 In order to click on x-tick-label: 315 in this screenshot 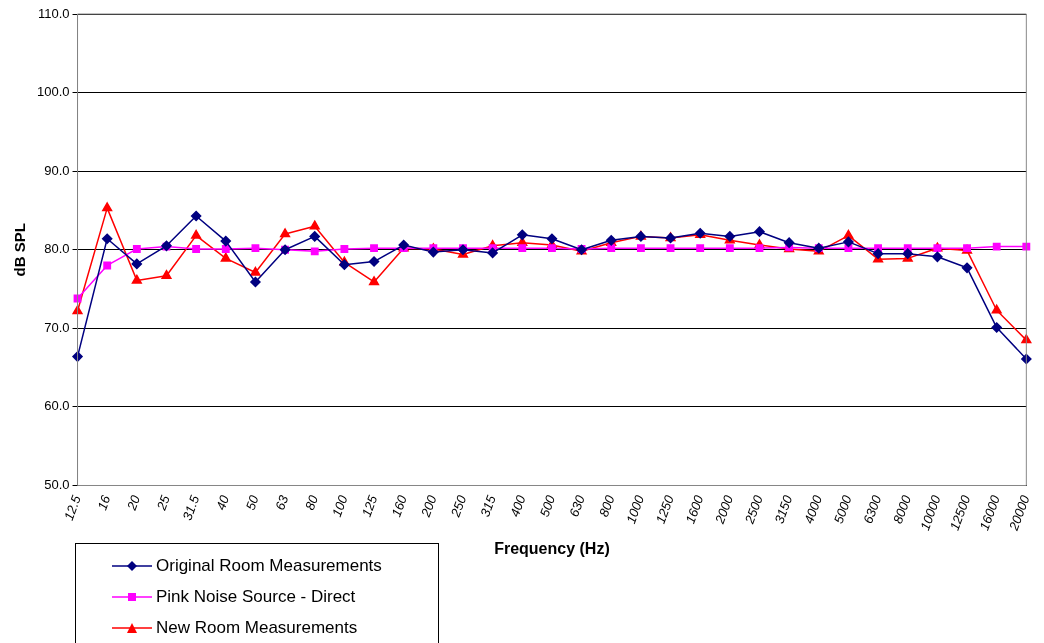, I will do `click(488, 505)`.